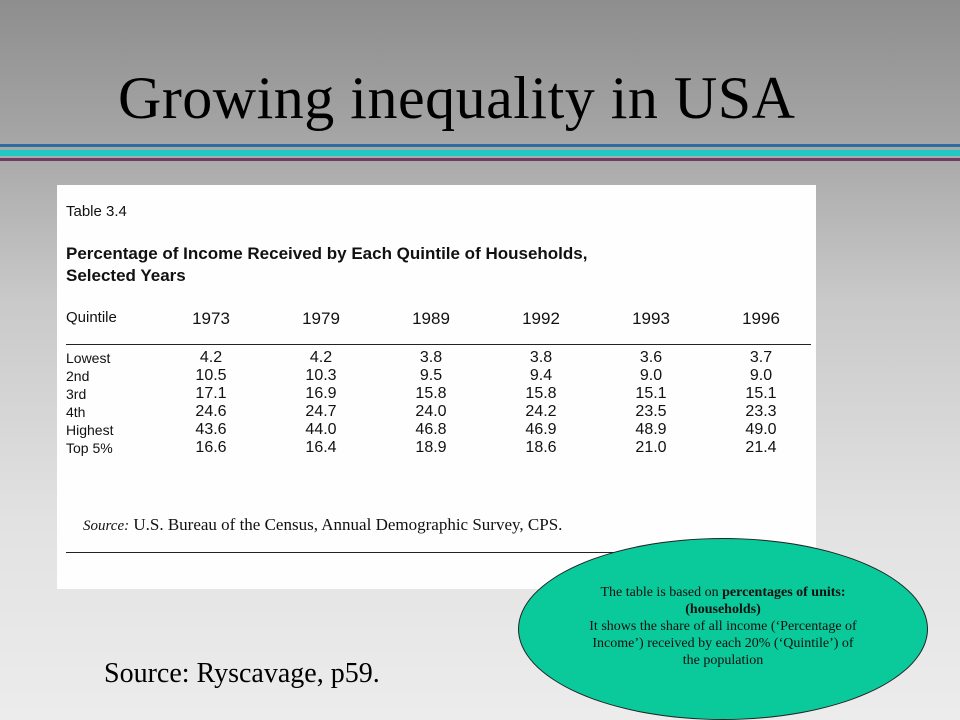 This screenshot has width=960, height=720. Describe the element at coordinates (431, 318) in the screenshot. I see `column-header-year: 1989` at that location.